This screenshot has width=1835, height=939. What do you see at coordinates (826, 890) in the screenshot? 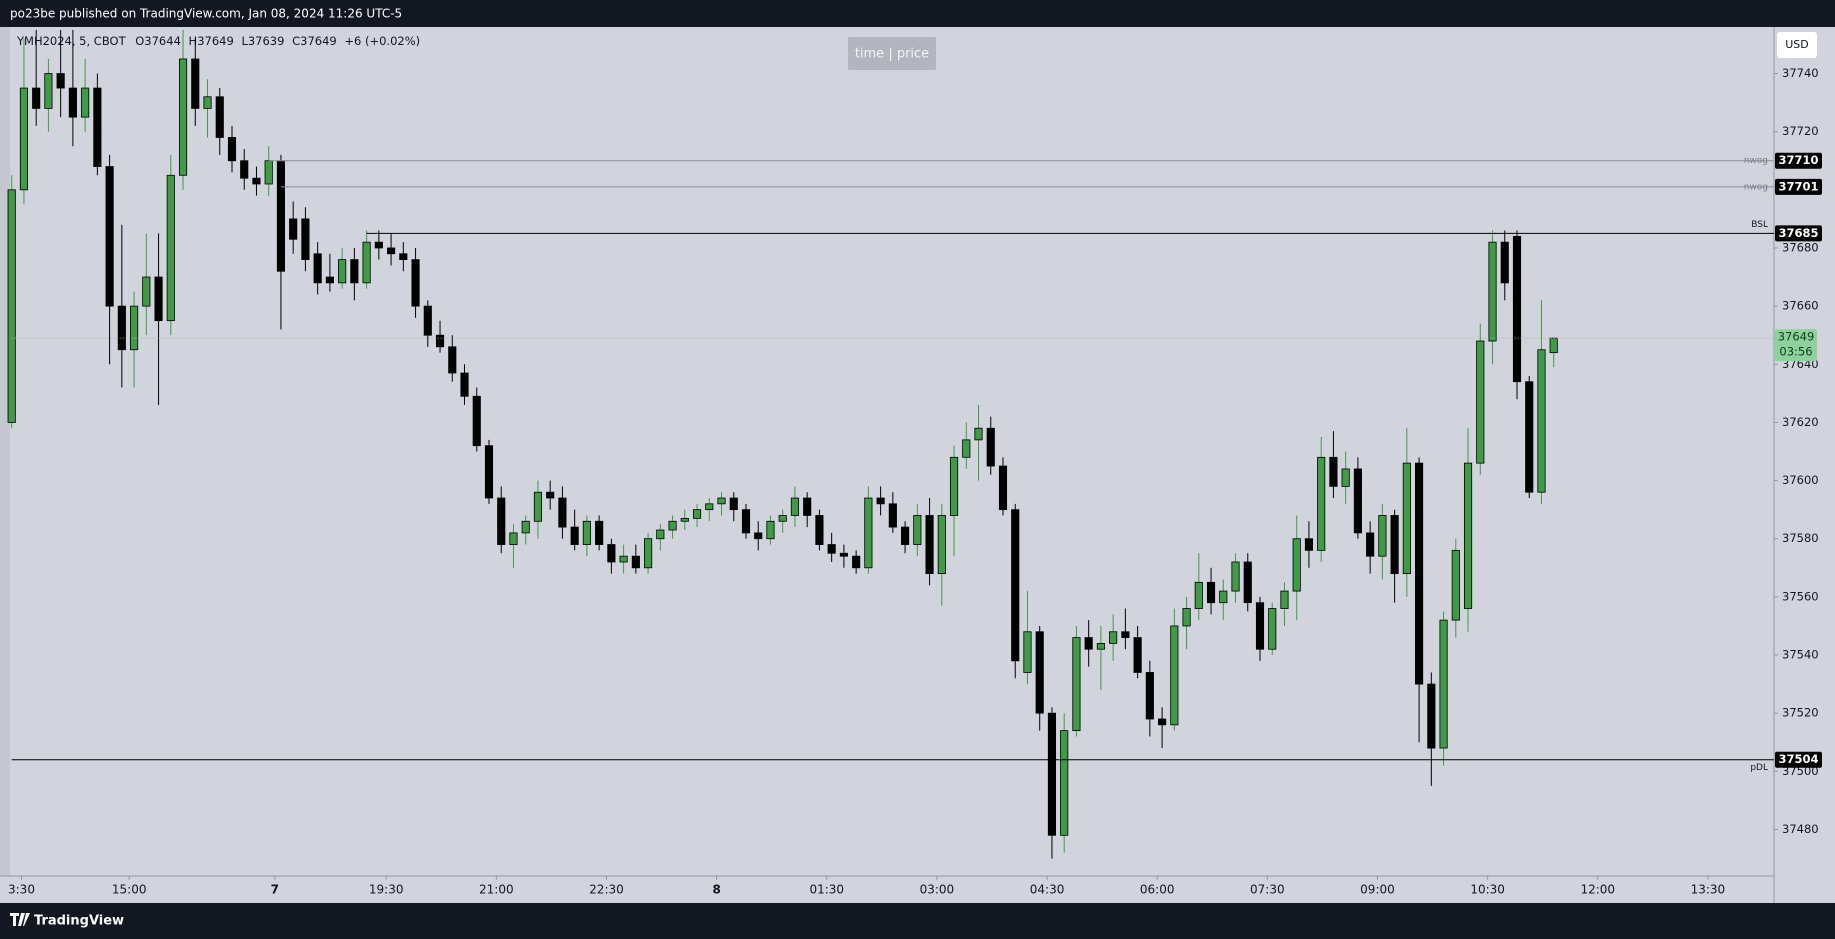
I see `x-tick-label: 01:30` at bounding box center [826, 890].